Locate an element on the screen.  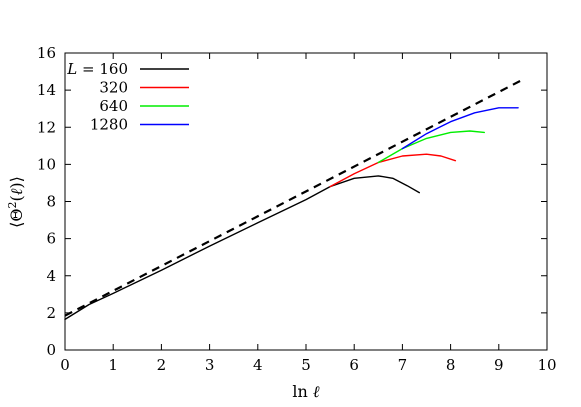
legend-label-L320: 320 is located at coordinates (113, 88).